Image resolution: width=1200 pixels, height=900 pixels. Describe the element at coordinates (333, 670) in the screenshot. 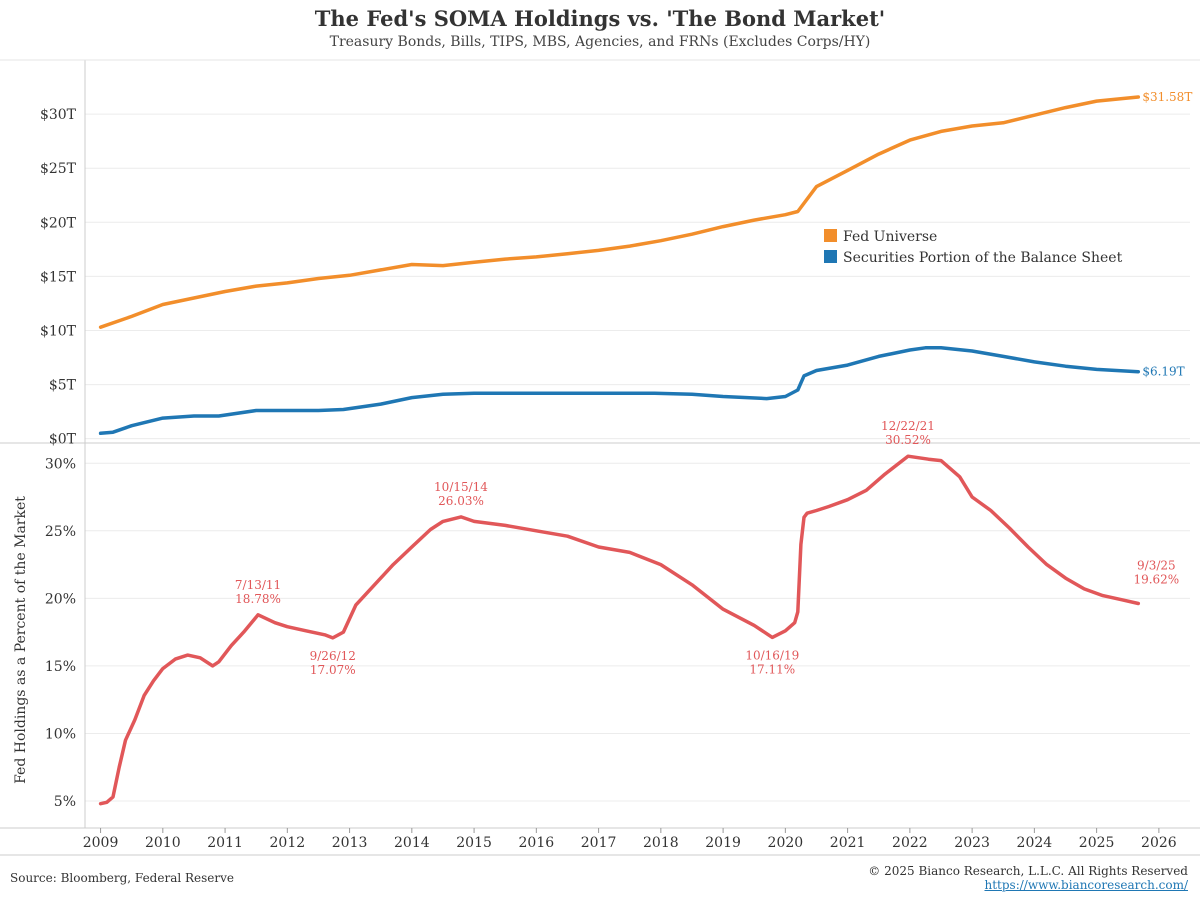

I see `annotation-value: 17.07%` at that location.